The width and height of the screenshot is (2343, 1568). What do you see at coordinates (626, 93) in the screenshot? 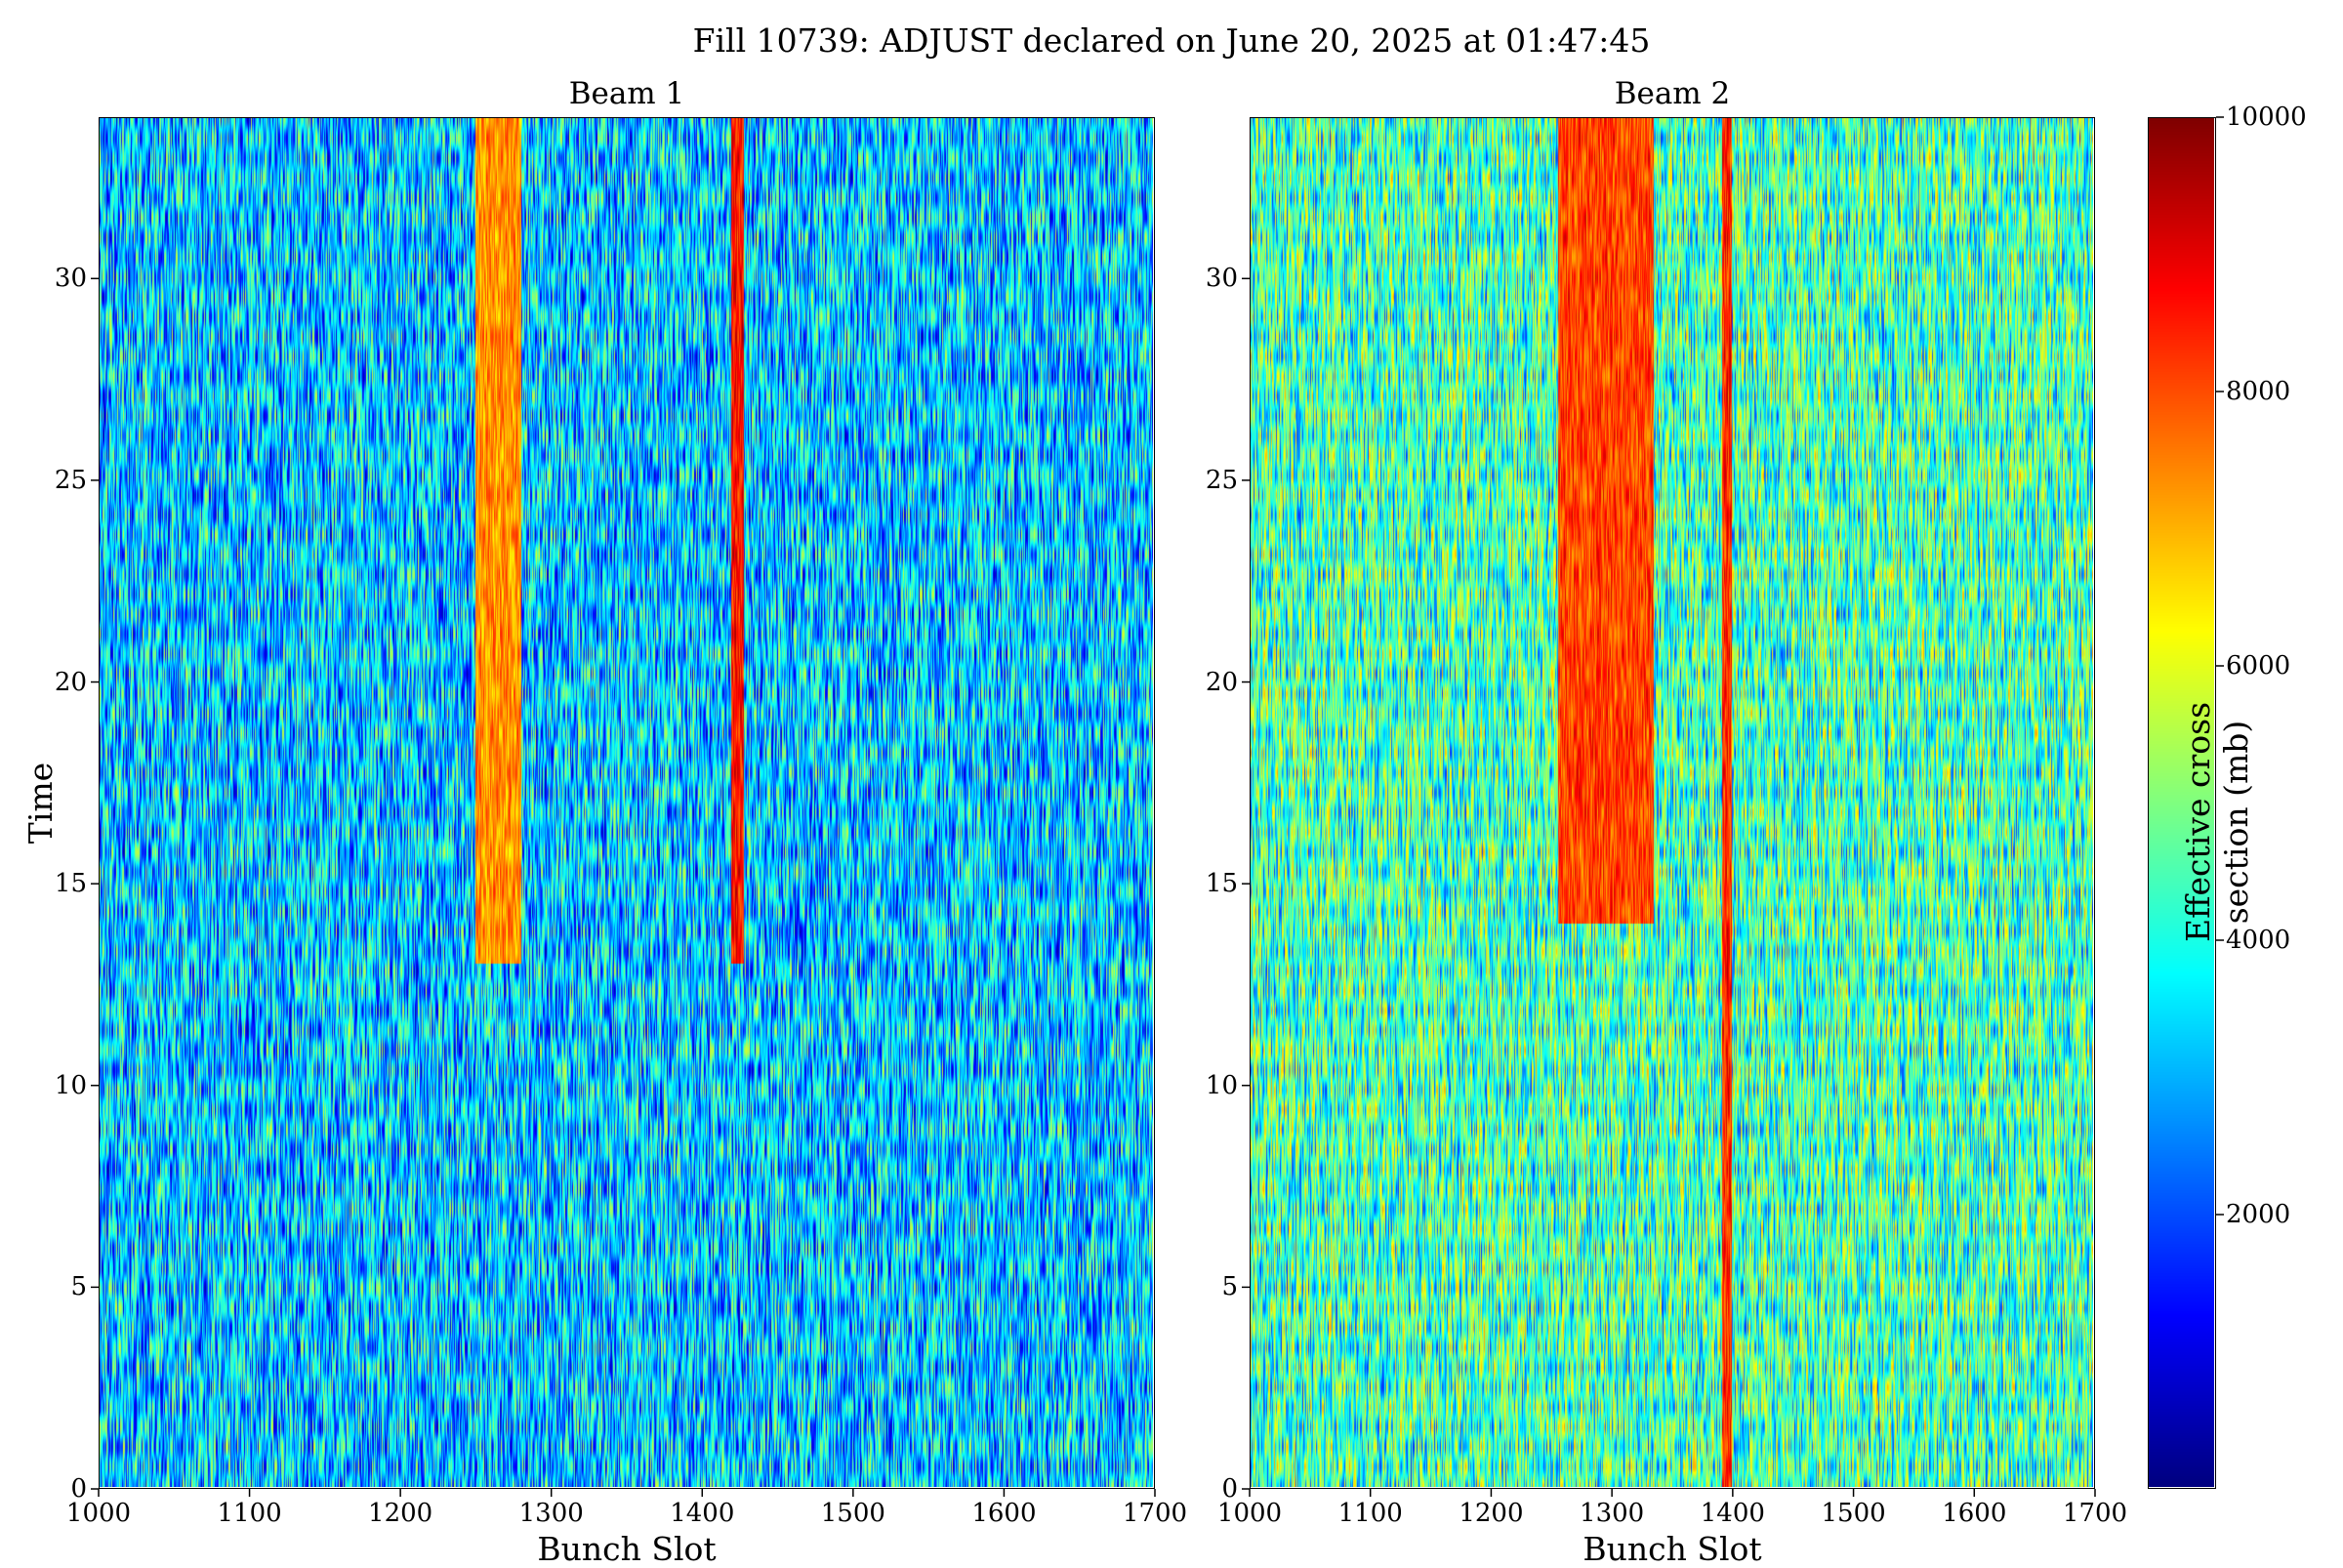
I see `beam1-panel-title: Beam 1` at bounding box center [626, 93].